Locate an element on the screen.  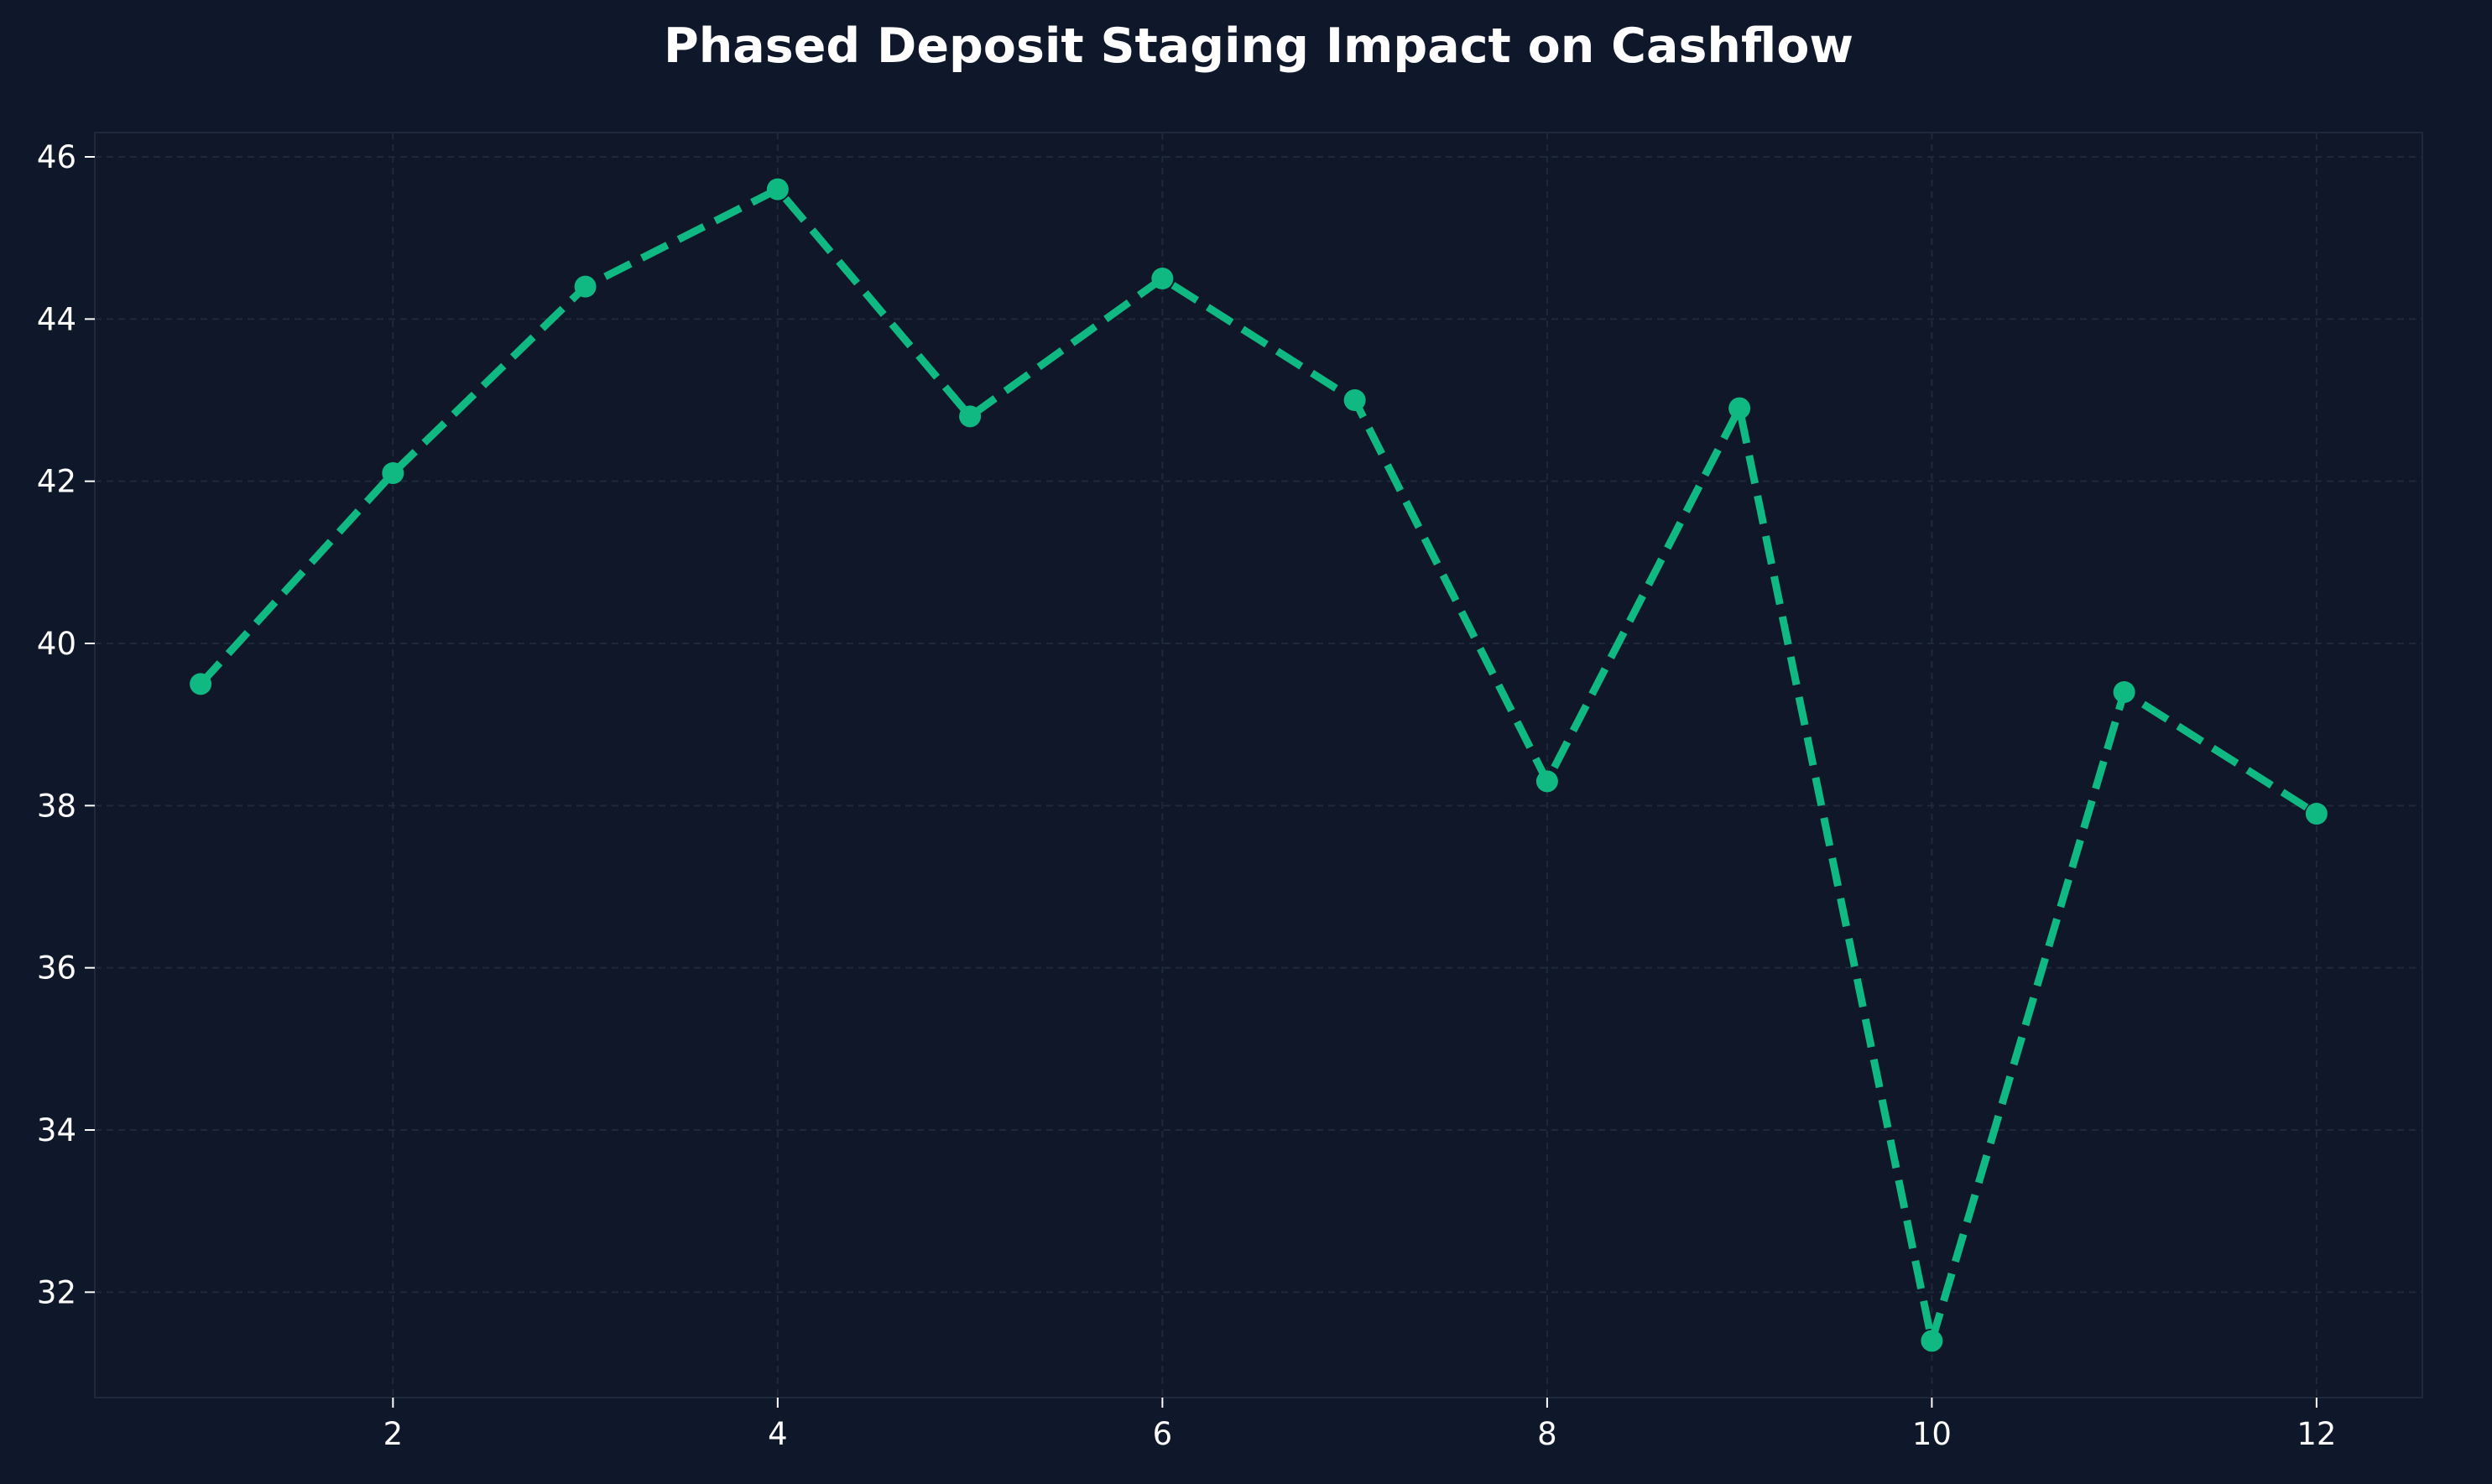
x-tick-label: 10 is located at coordinates (1932, 1434).